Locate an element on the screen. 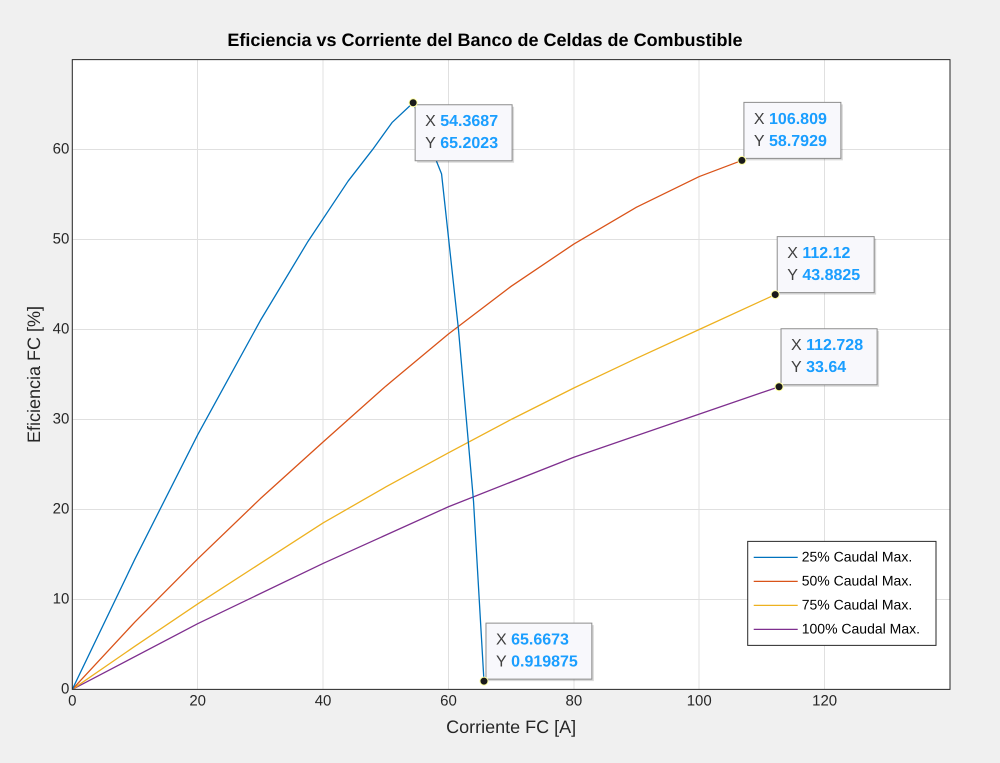 This screenshot has width=1000, height=763. legend-label: 75% Caudal Max. is located at coordinates (857, 604).